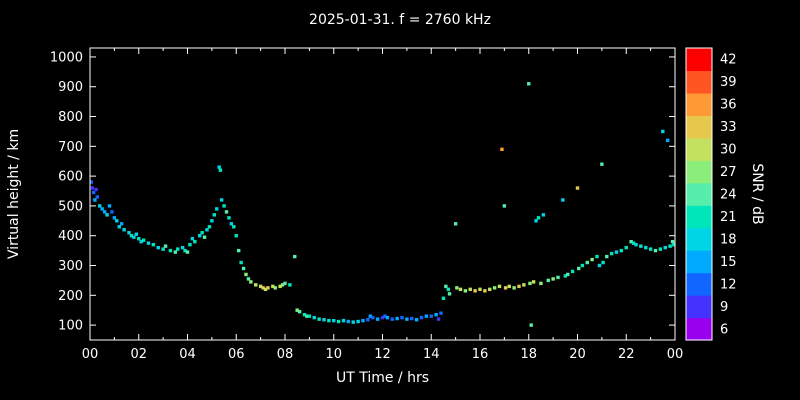 The width and height of the screenshot is (800, 400). What do you see at coordinates (70, 117) in the screenshot?
I see `svg-text: 800` at bounding box center [70, 117].